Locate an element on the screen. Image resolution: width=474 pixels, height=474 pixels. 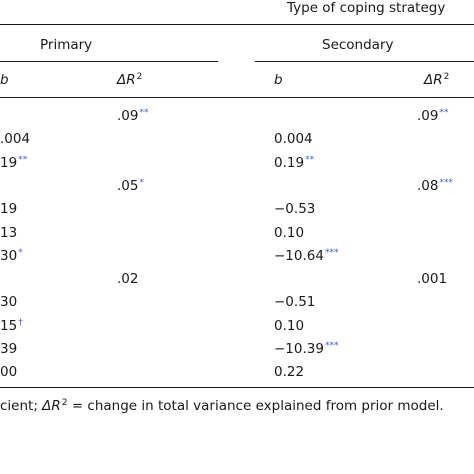
secondary-delta-r2-cell: .001 is located at coordinates (432, 279).